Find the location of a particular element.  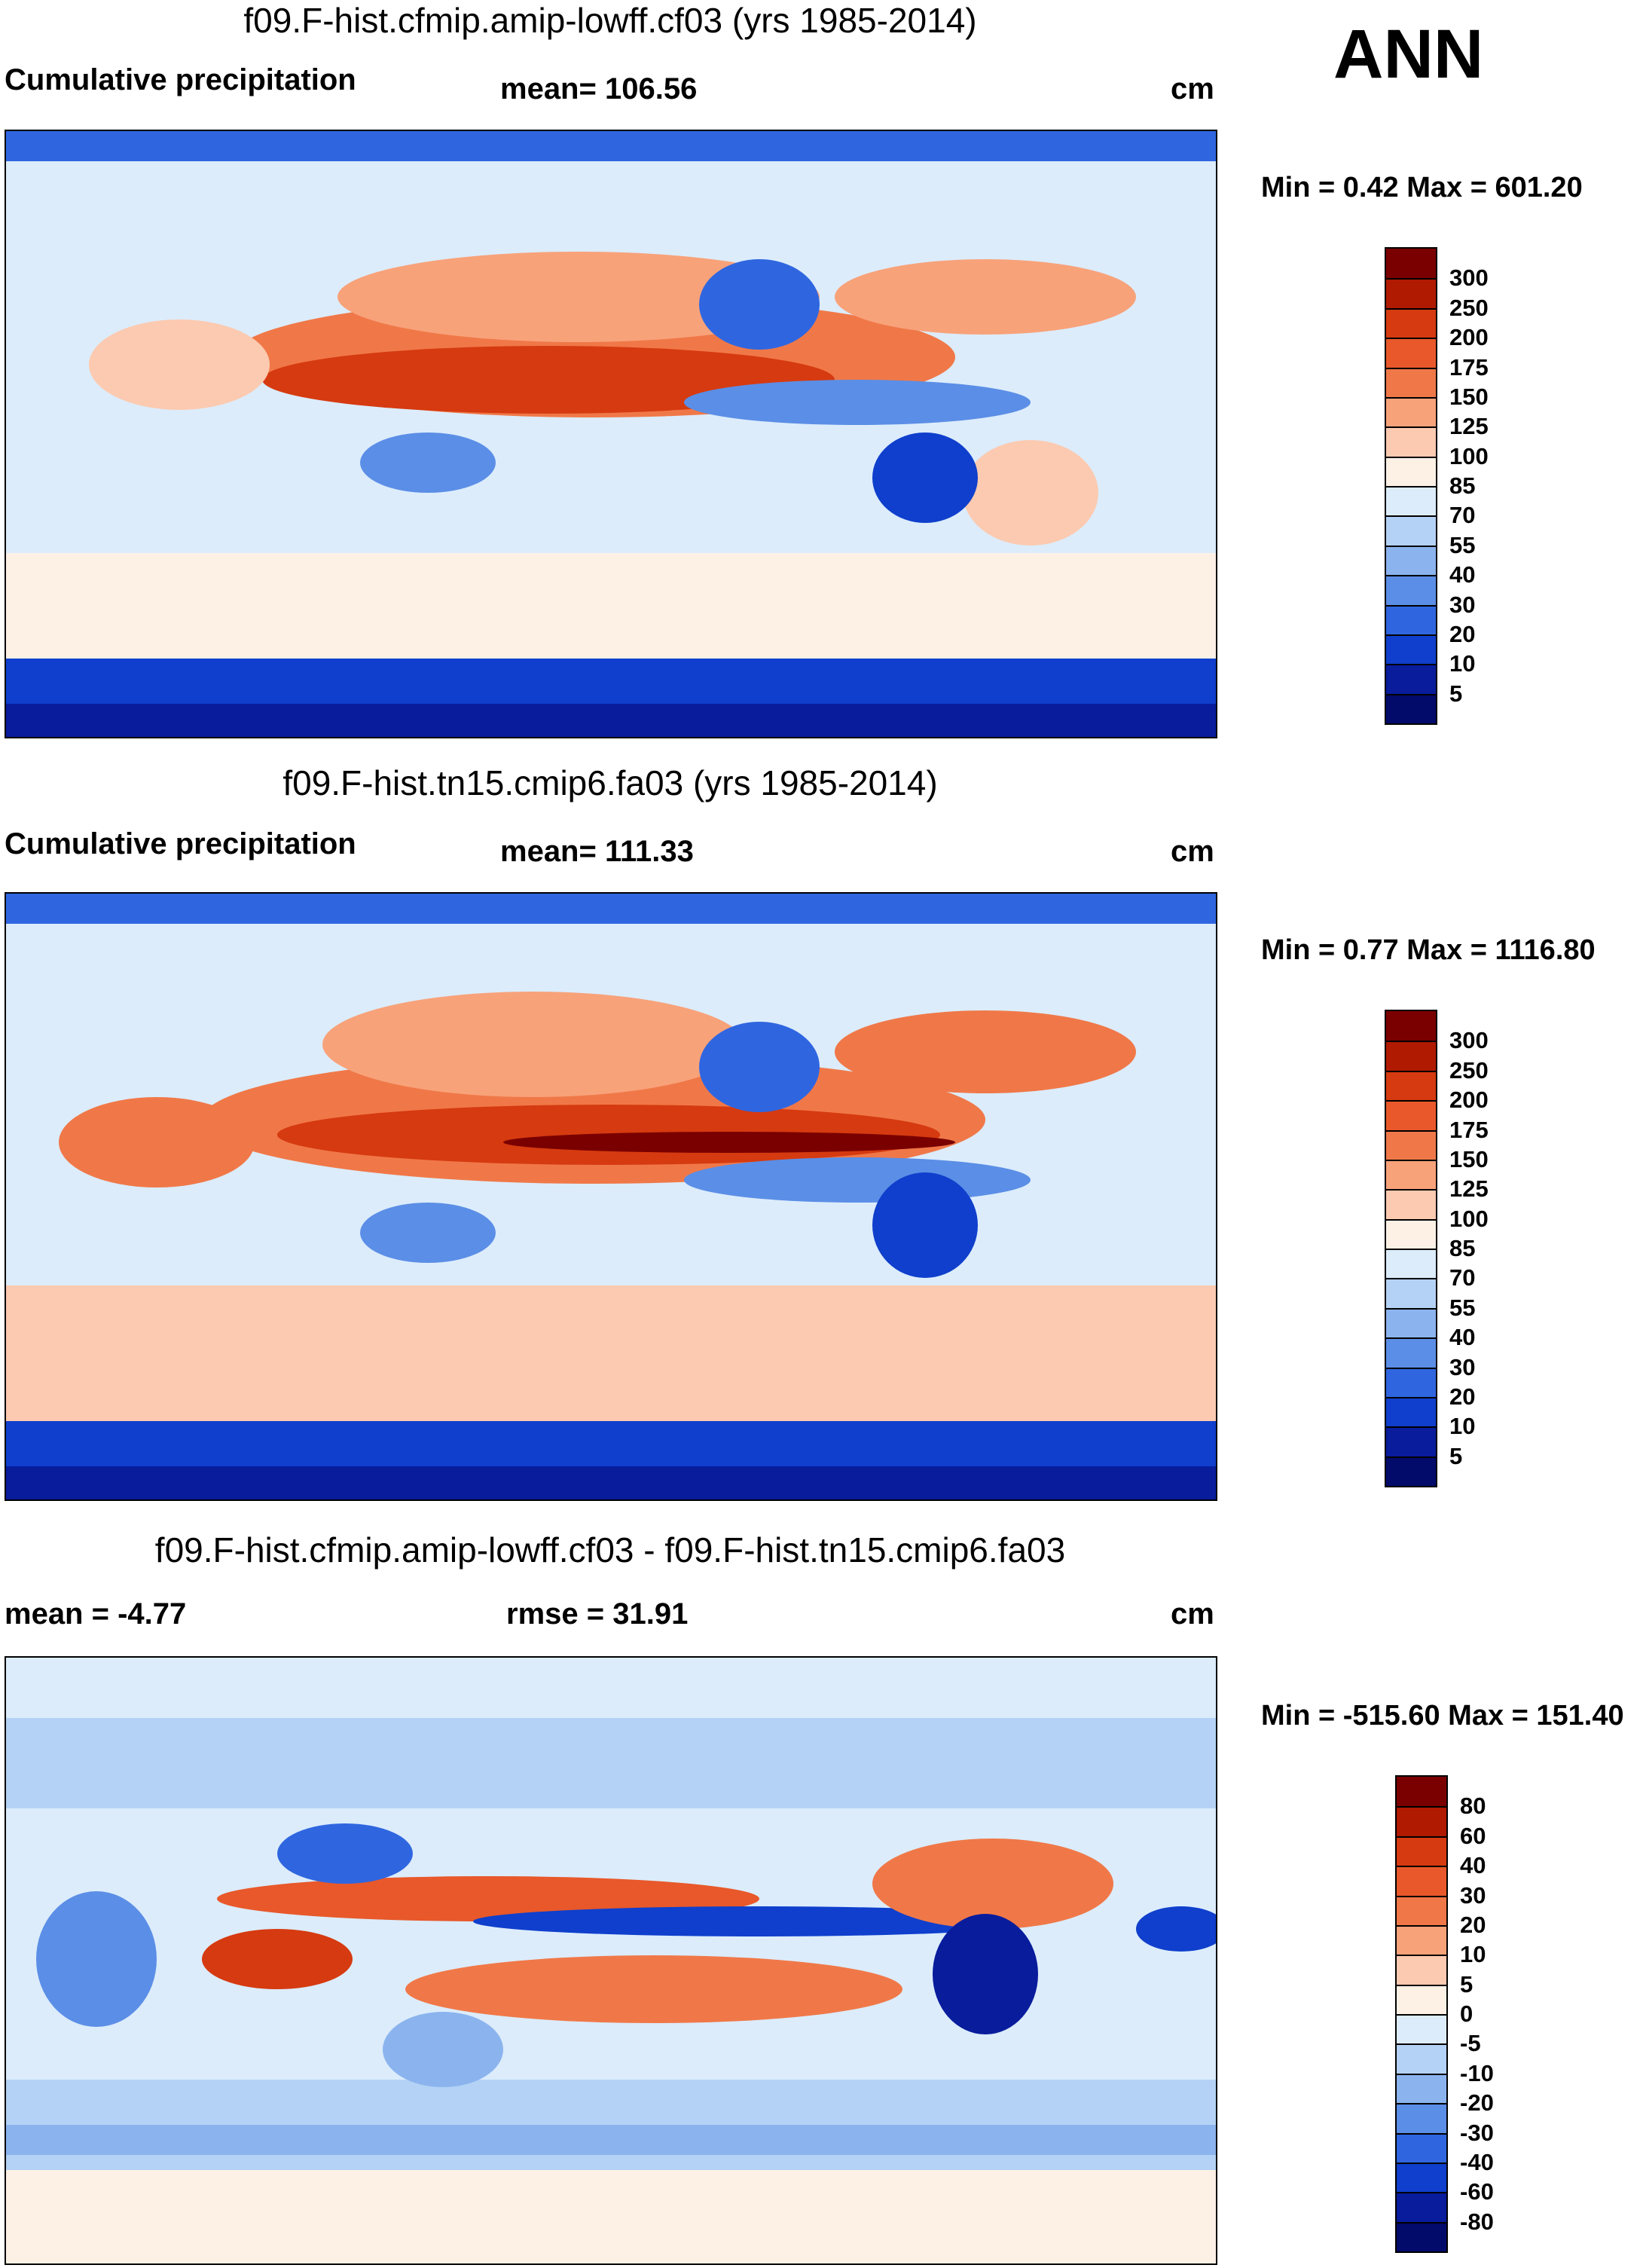

colorbar-label: 55 is located at coordinates (1462, 1307).